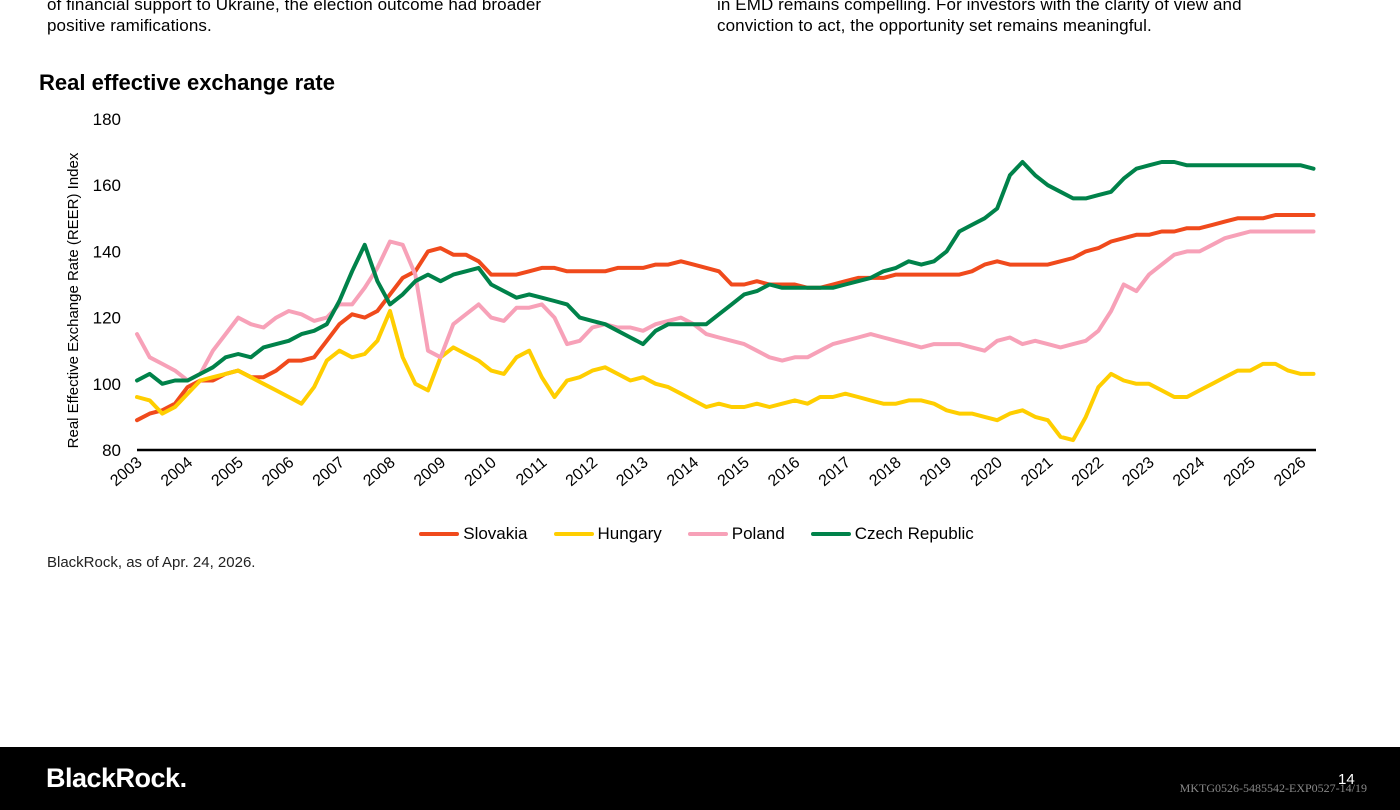 This screenshot has width=1400, height=810. I want to click on page-number: 14, so click(1346, 779).